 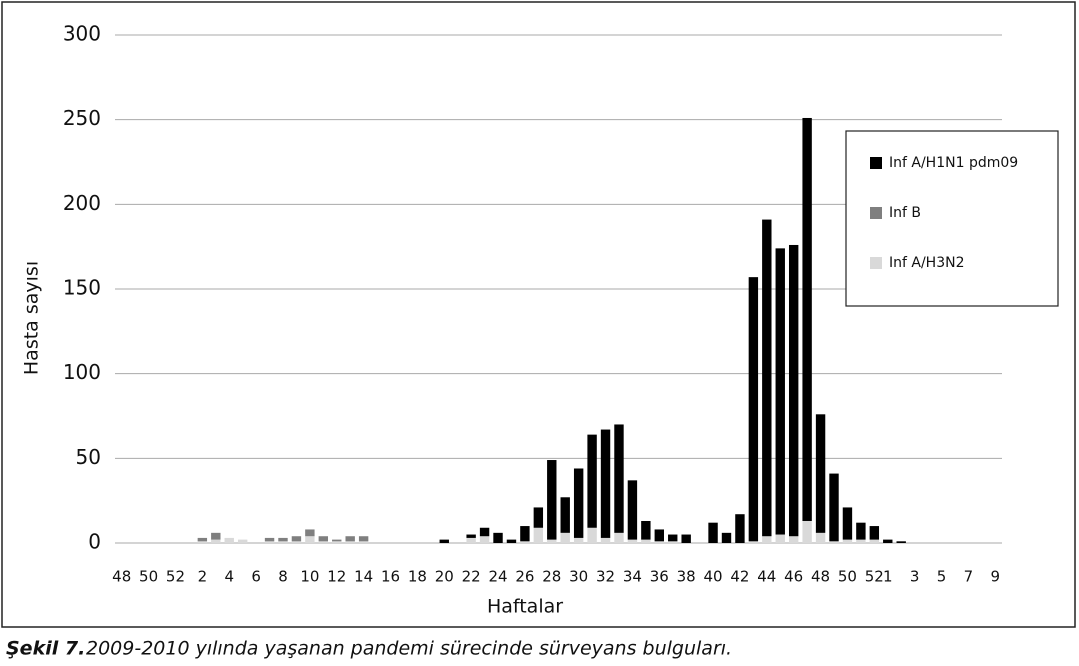 I want to click on x-tick-label: 40, so click(x=713, y=577).